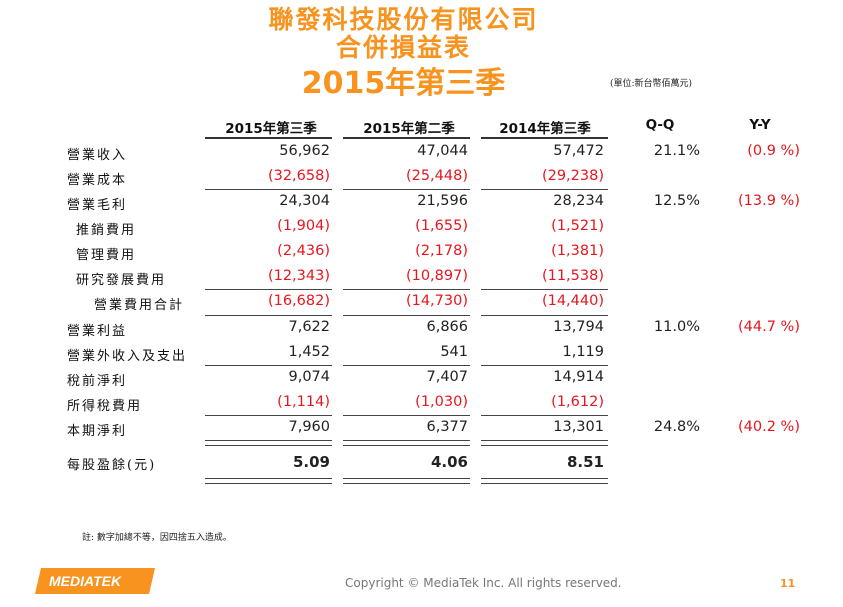 The width and height of the screenshot is (843, 607). I want to click on value-cell: 47,044, so click(442, 151).